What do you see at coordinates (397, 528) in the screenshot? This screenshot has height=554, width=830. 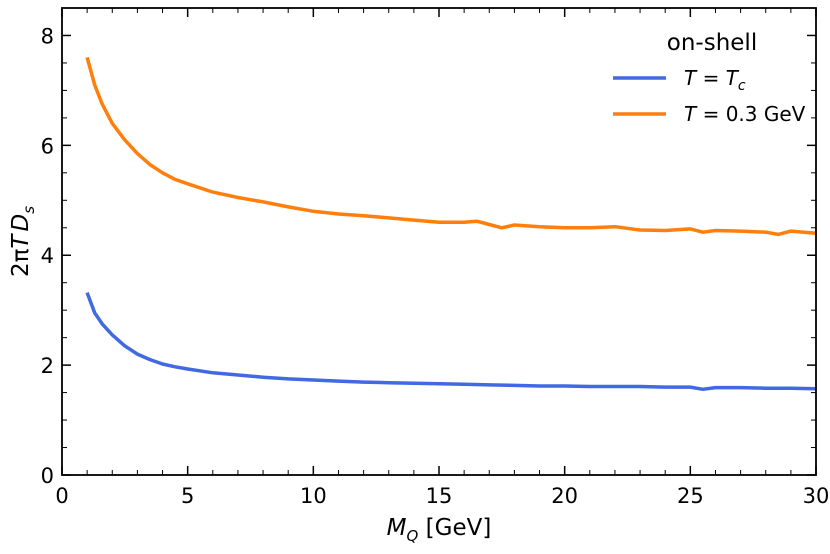 I see `x-axis-label-main: M` at bounding box center [397, 528].